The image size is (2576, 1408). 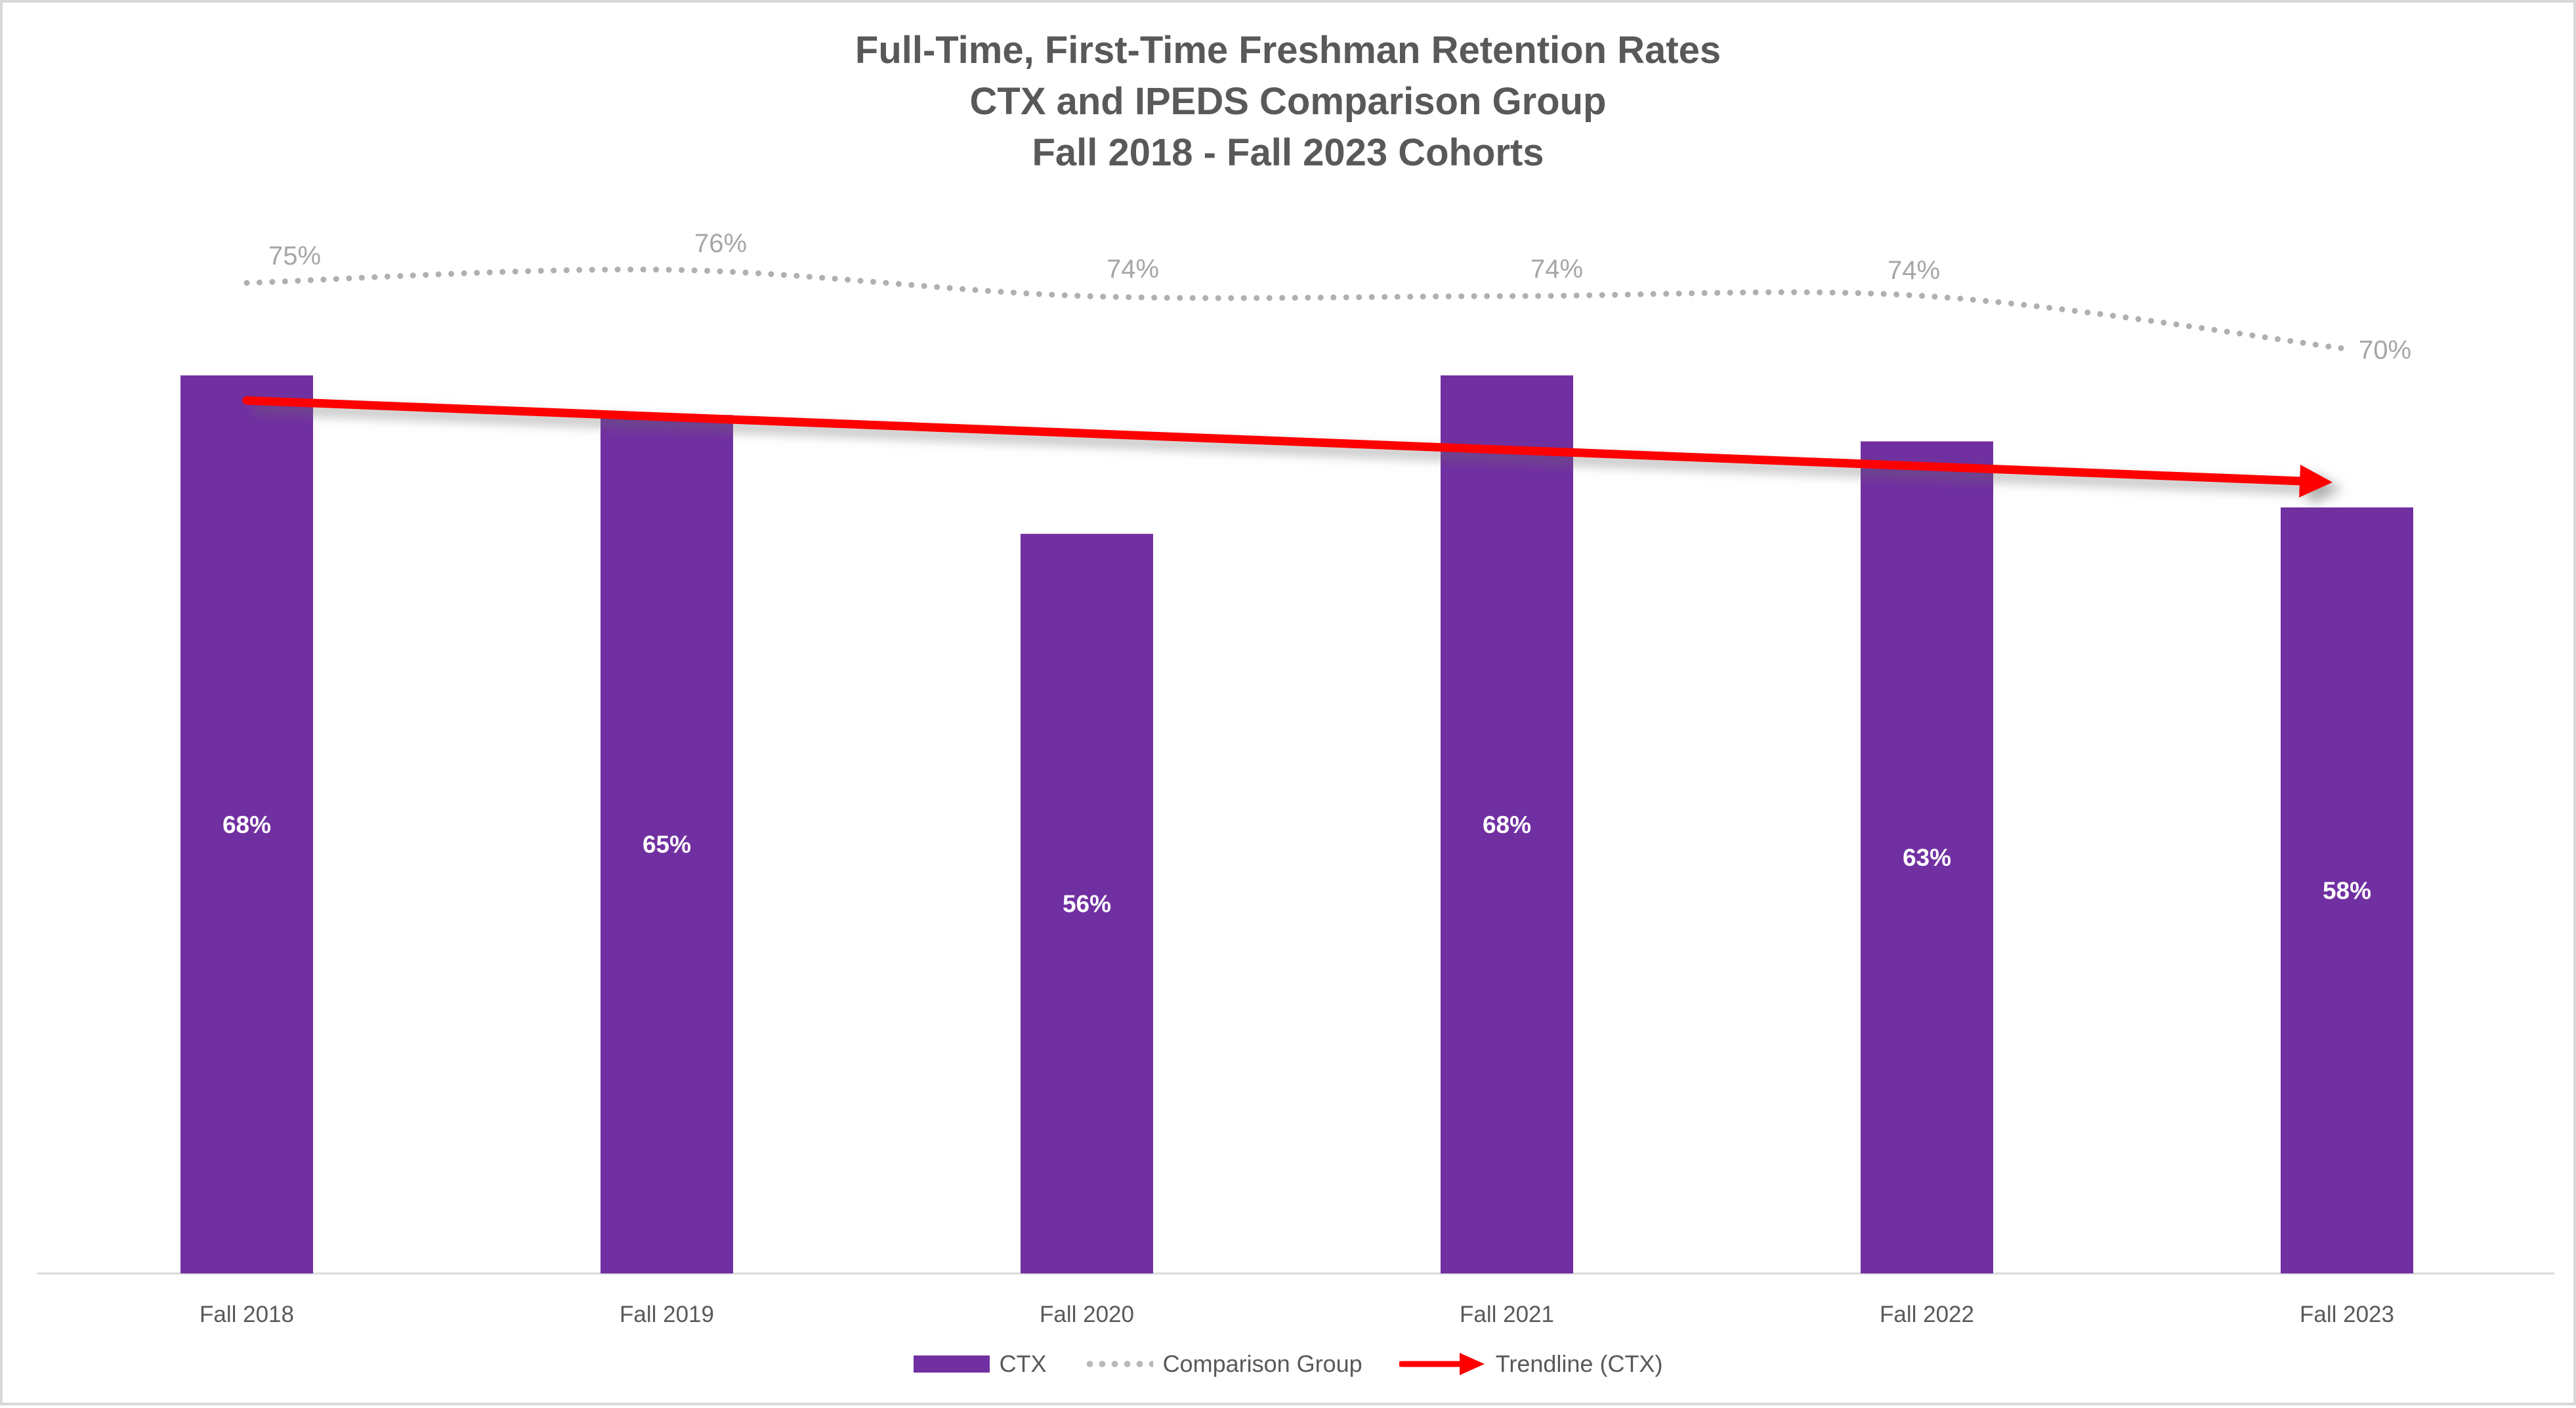 I want to click on bar-fall-2021, so click(x=1507, y=824).